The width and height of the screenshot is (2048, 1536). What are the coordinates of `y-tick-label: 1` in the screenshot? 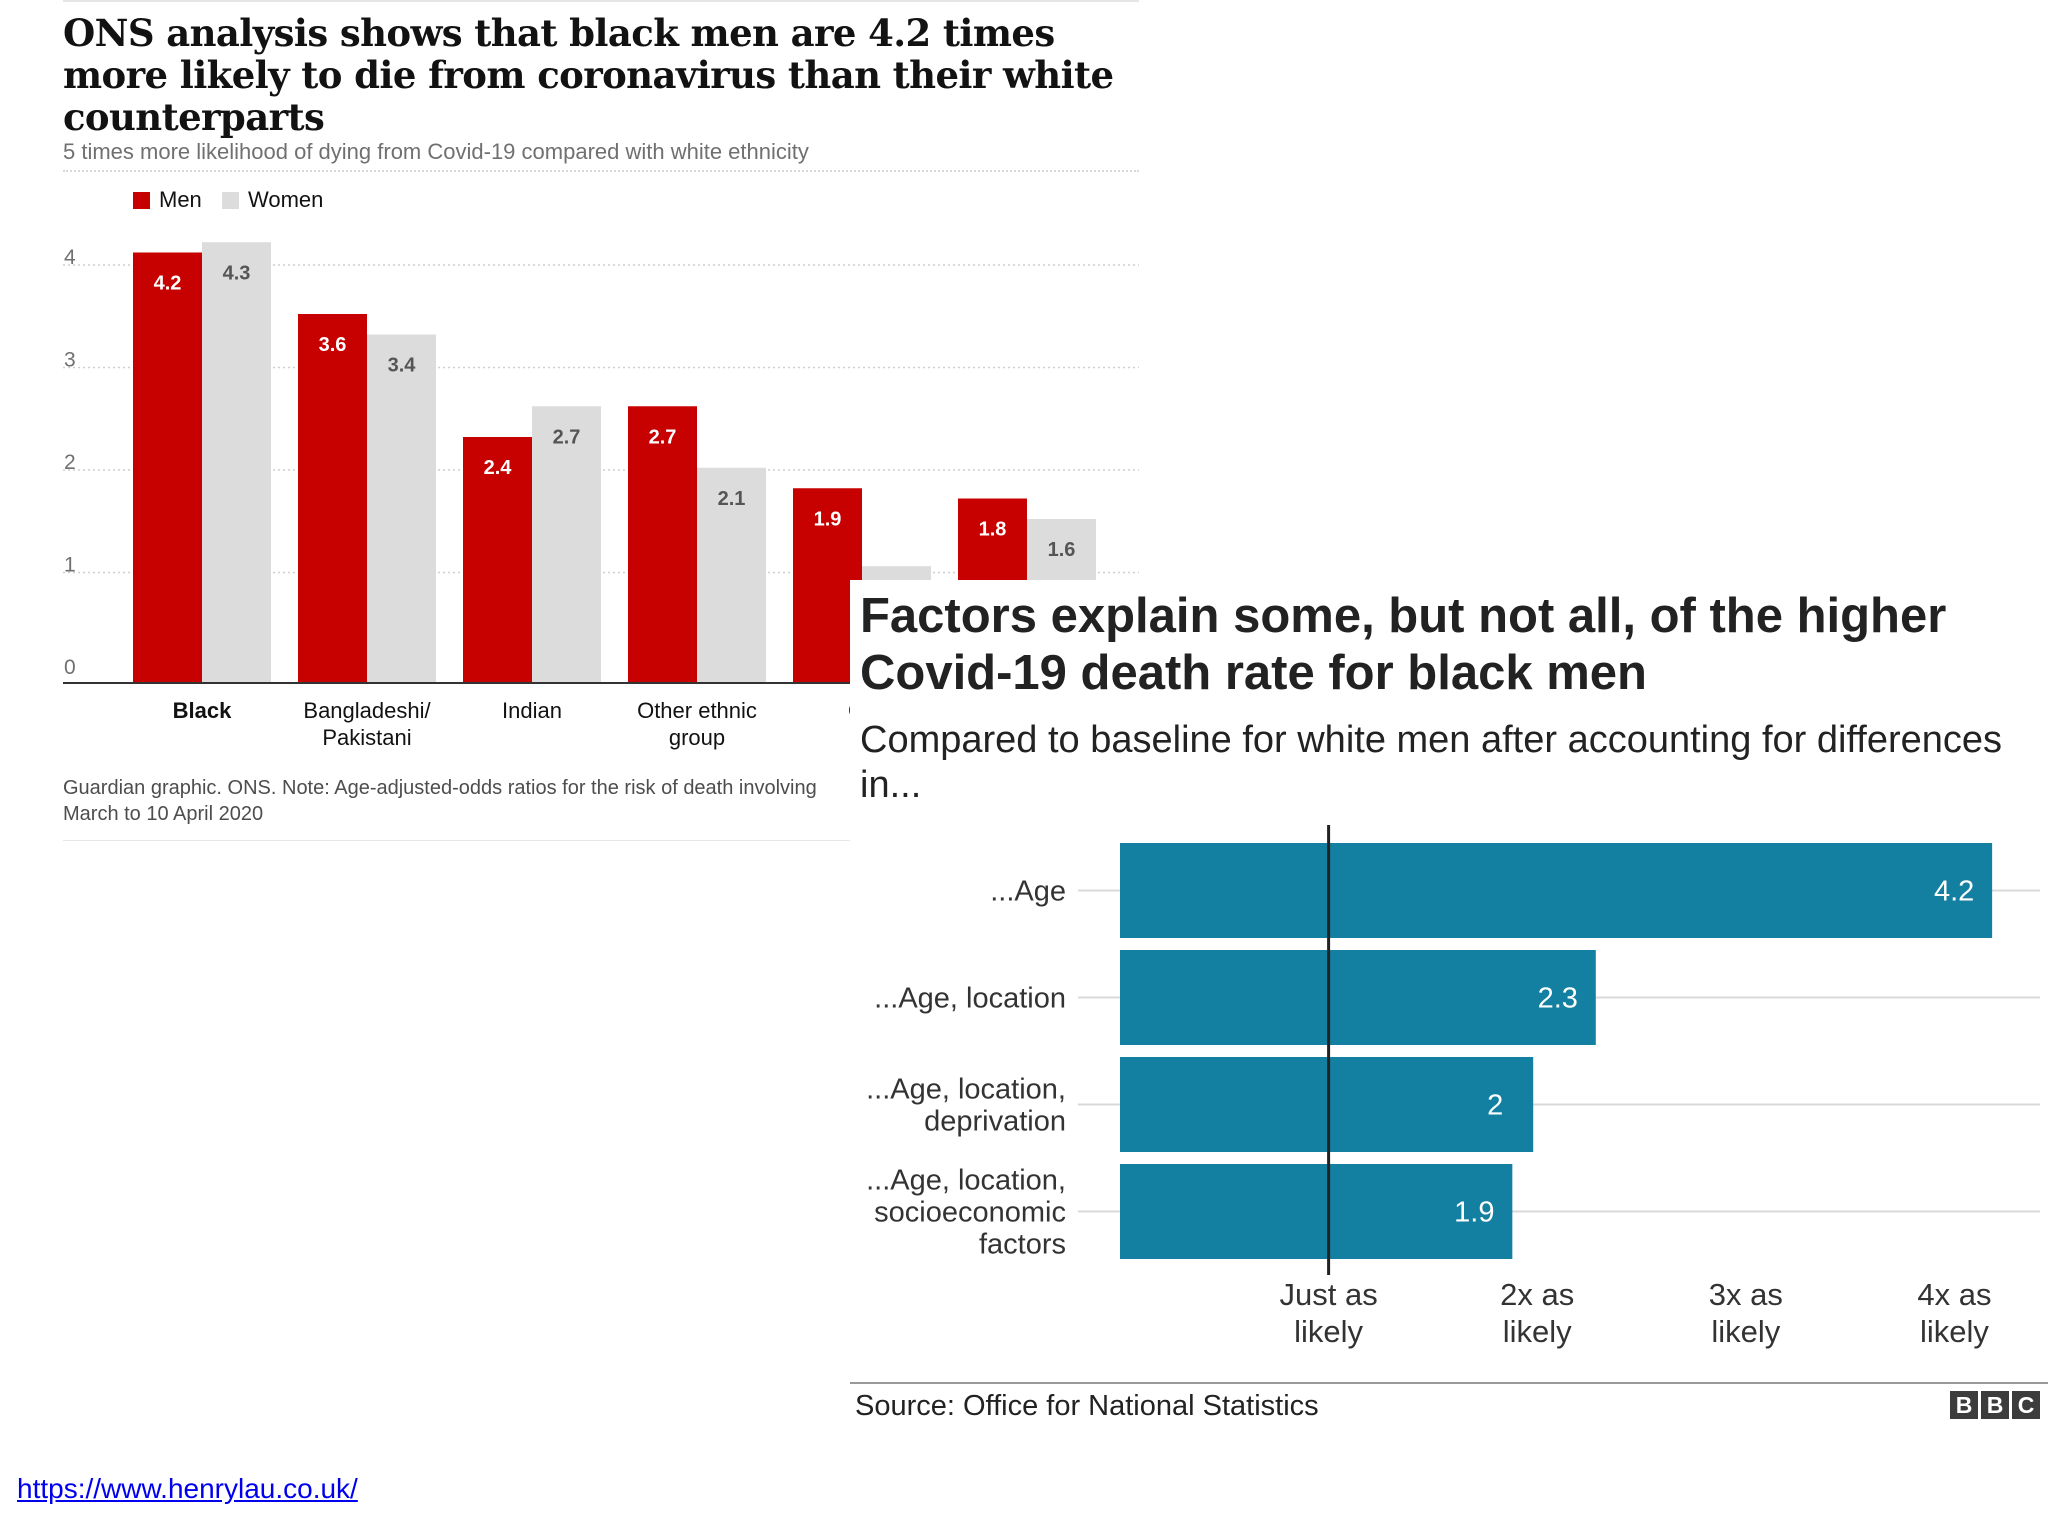 It's located at (70, 565).